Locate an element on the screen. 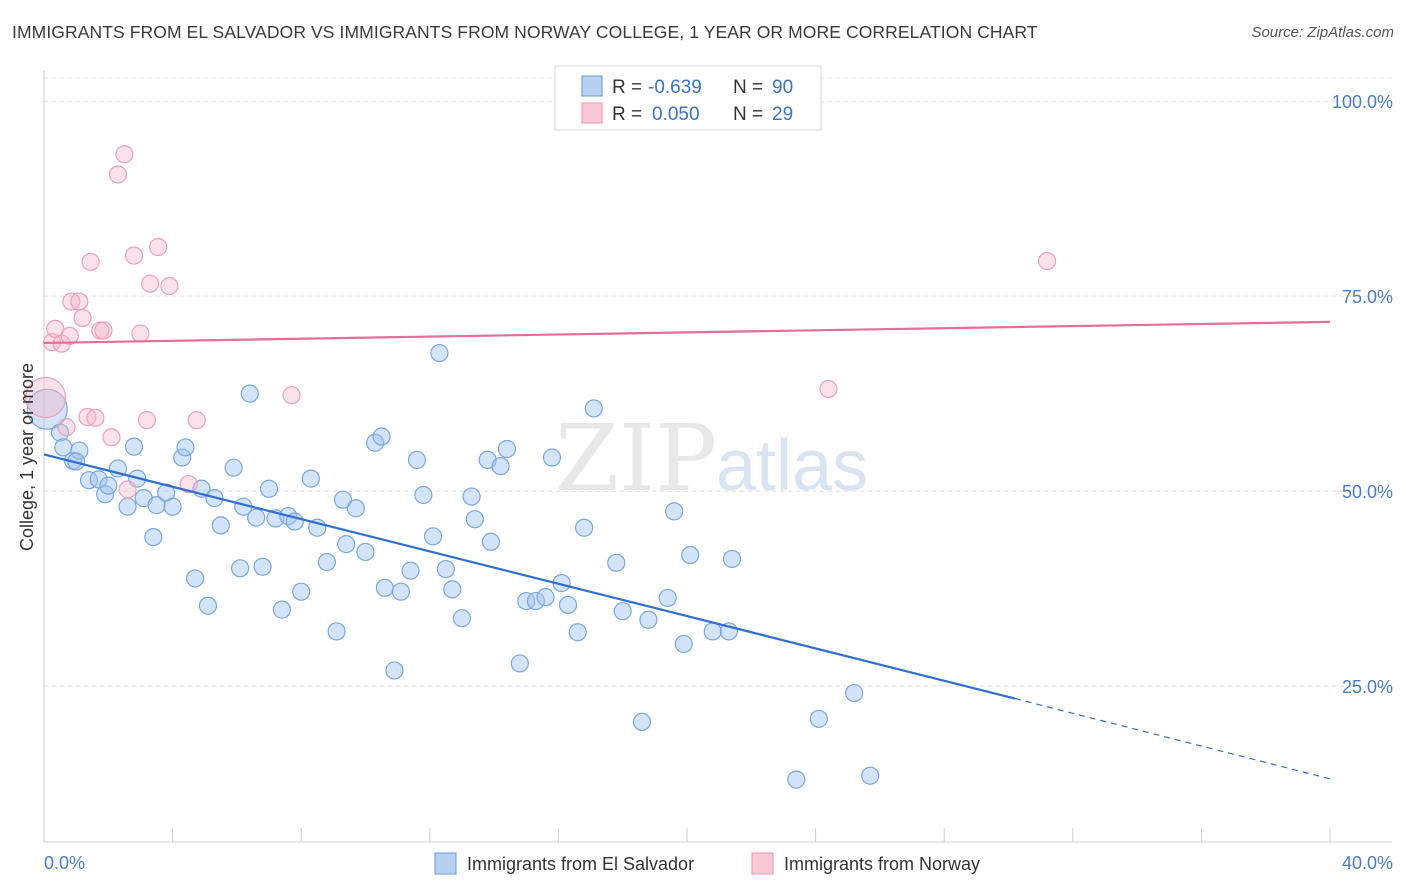 The height and width of the screenshot is (892, 1406). y-tick-label-1: 75.0% is located at coordinates (1367, 297).